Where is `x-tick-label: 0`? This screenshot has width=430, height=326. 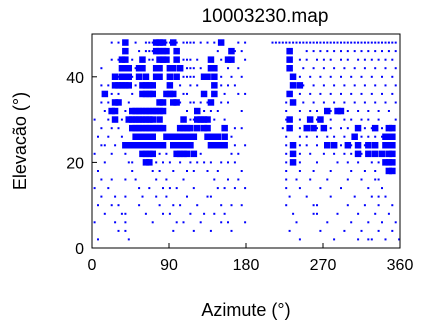 x-tick-label: 0 is located at coordinates (92, 265).